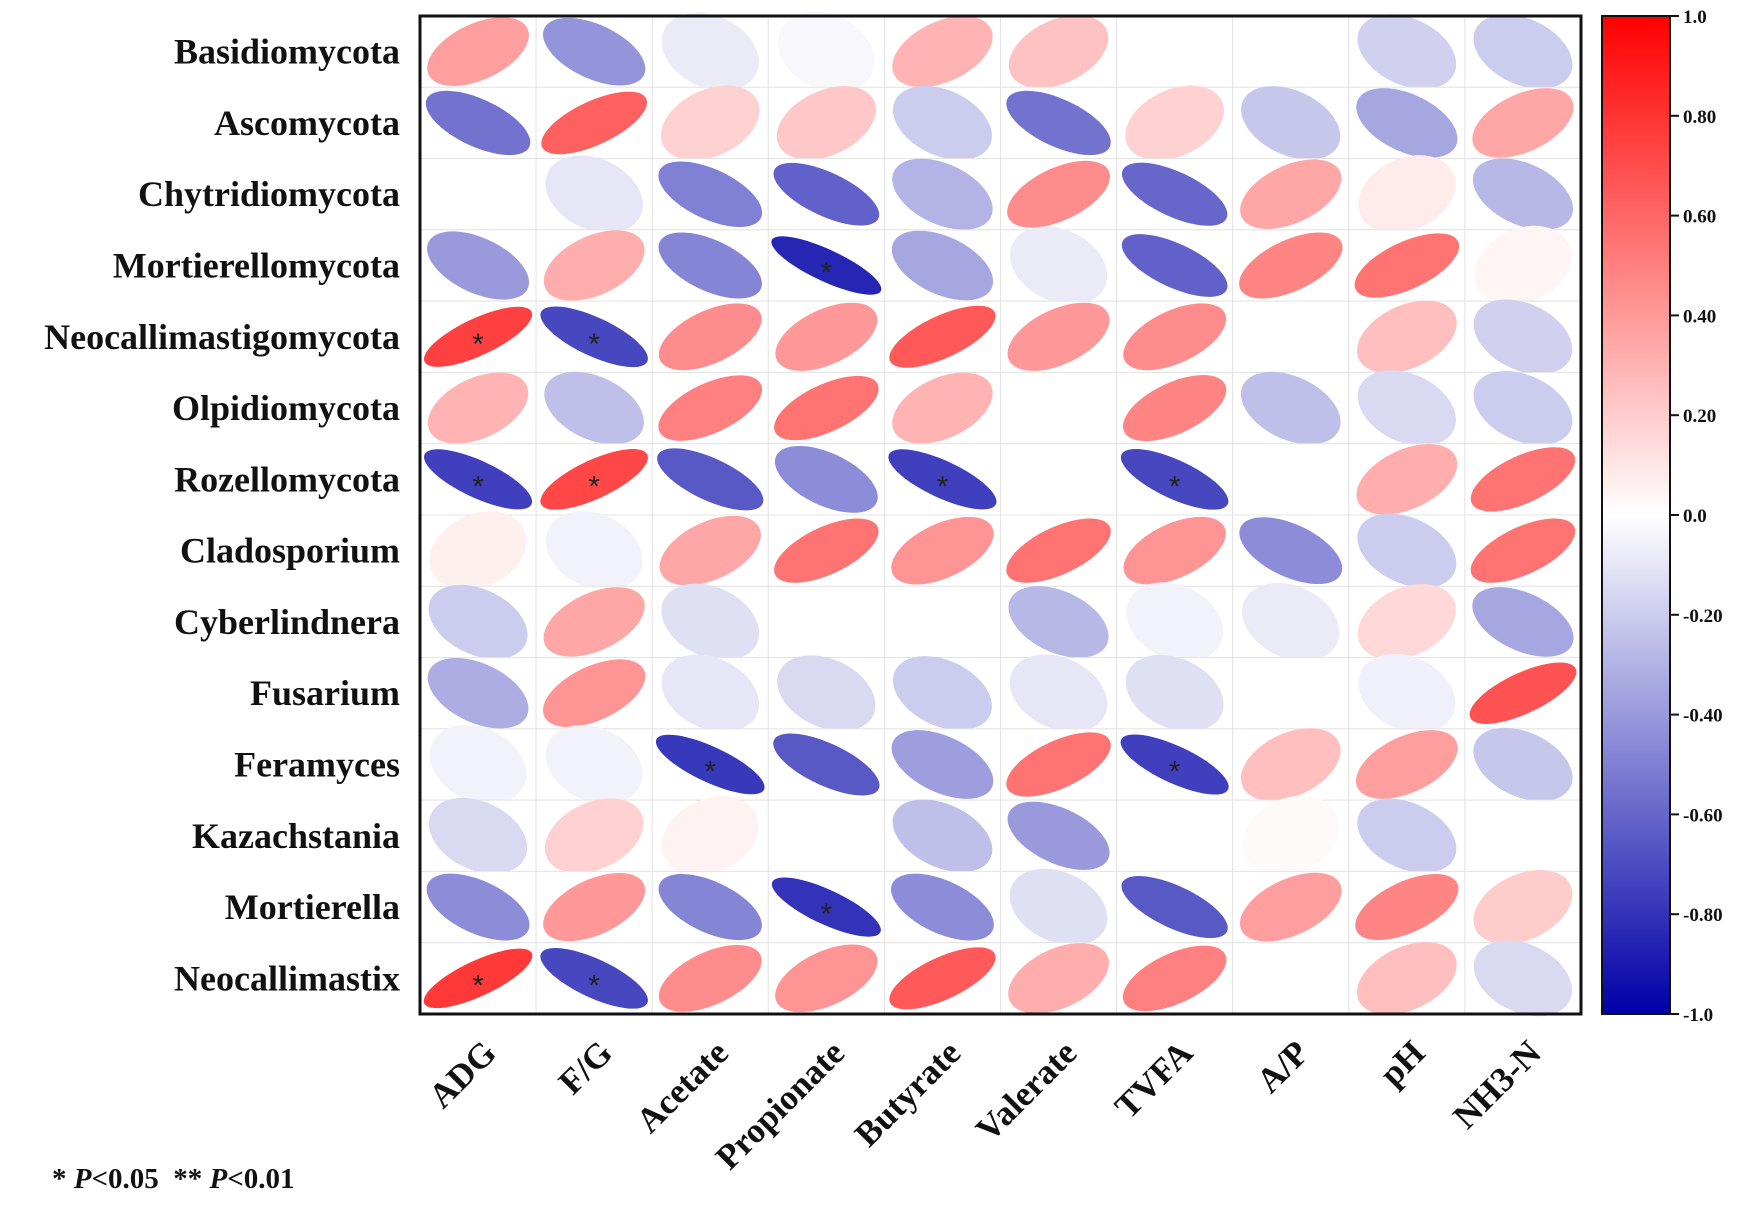 Image resolution: width=1755 pixels, height=1214 pixels. I want to click on row-label: Rozellomycota, so click(287, 479).